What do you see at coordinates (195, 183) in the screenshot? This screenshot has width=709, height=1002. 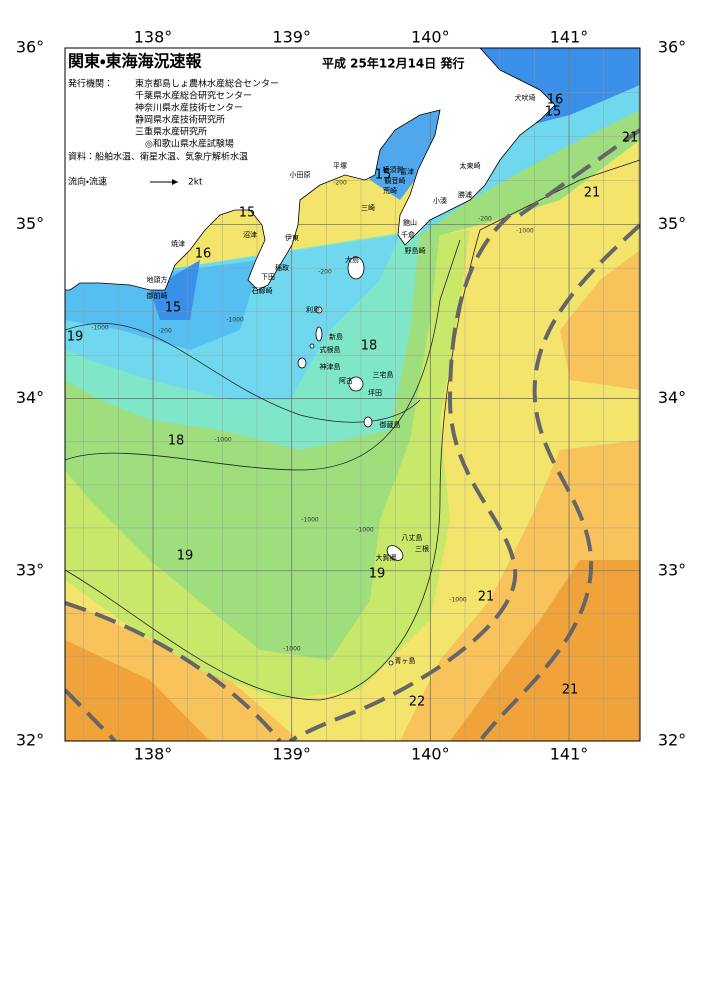 I see `current-unit: 2kt` at bounding box center [195, 183].